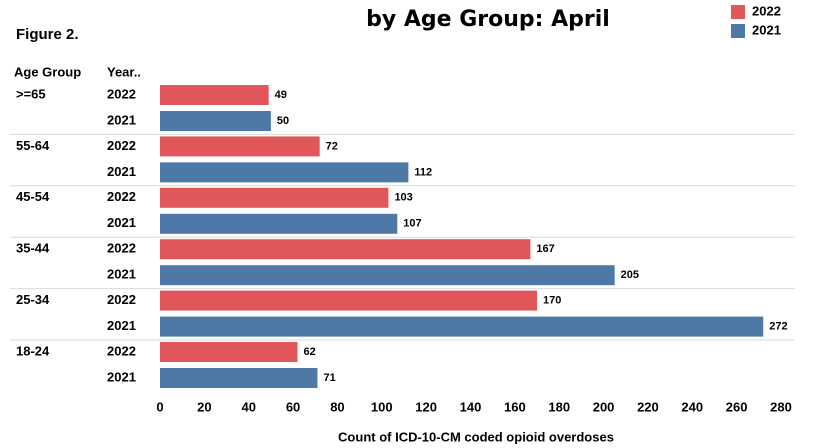  Describe the element at coordinates (515, 406) in the screenshot. I see `x-tick-label: 160` at that location.